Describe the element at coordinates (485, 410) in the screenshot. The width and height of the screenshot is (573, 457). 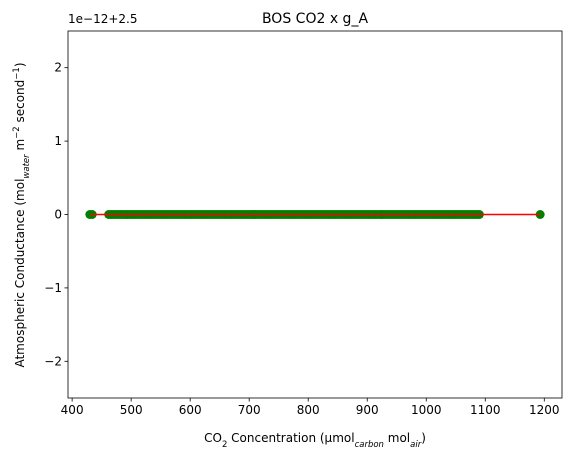
I see `x-tick-label: 1100` at that location.